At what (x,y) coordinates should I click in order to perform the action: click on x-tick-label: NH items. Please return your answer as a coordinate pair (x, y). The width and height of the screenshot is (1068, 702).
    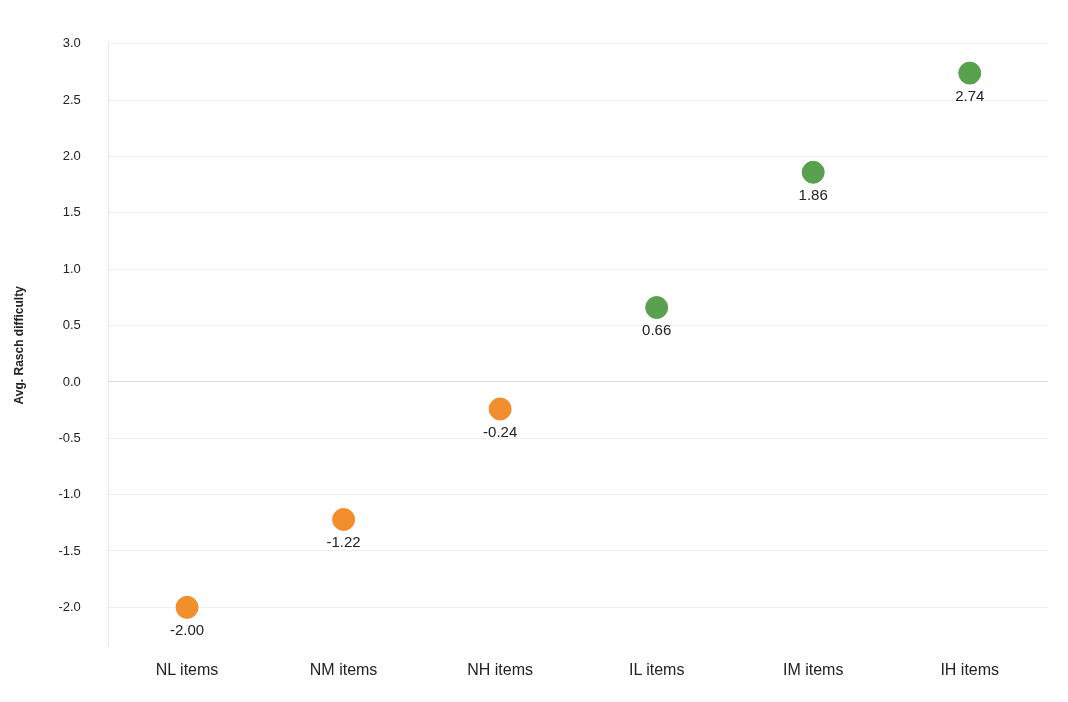
    Looking at the image, I should click on (500, 669).